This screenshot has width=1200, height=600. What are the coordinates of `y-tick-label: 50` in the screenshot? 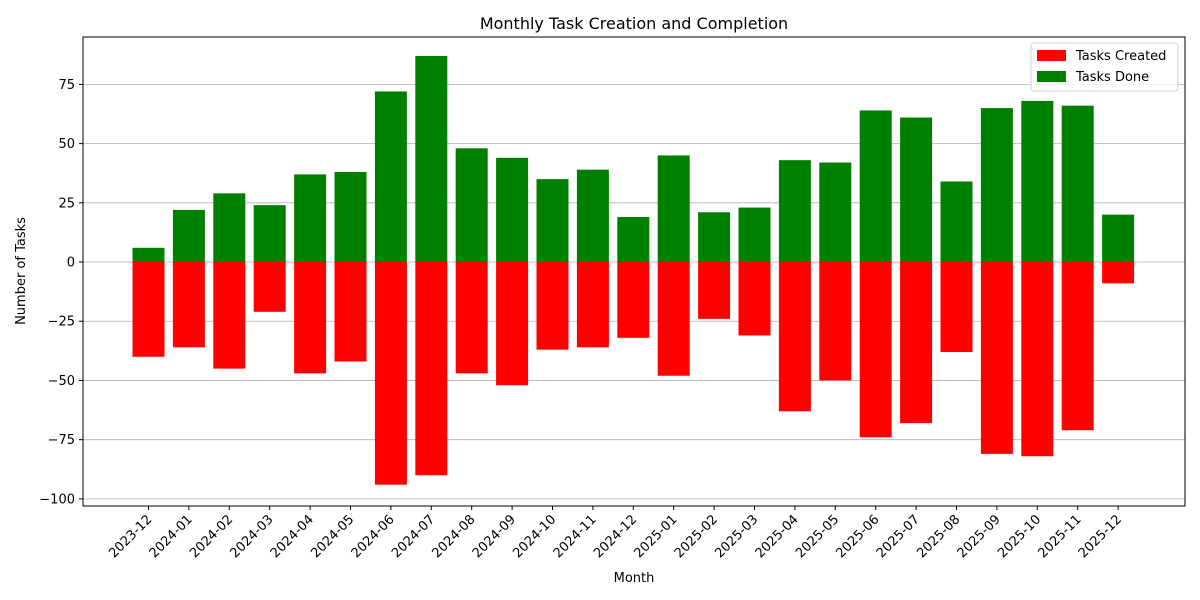 It's located at (66, 144).